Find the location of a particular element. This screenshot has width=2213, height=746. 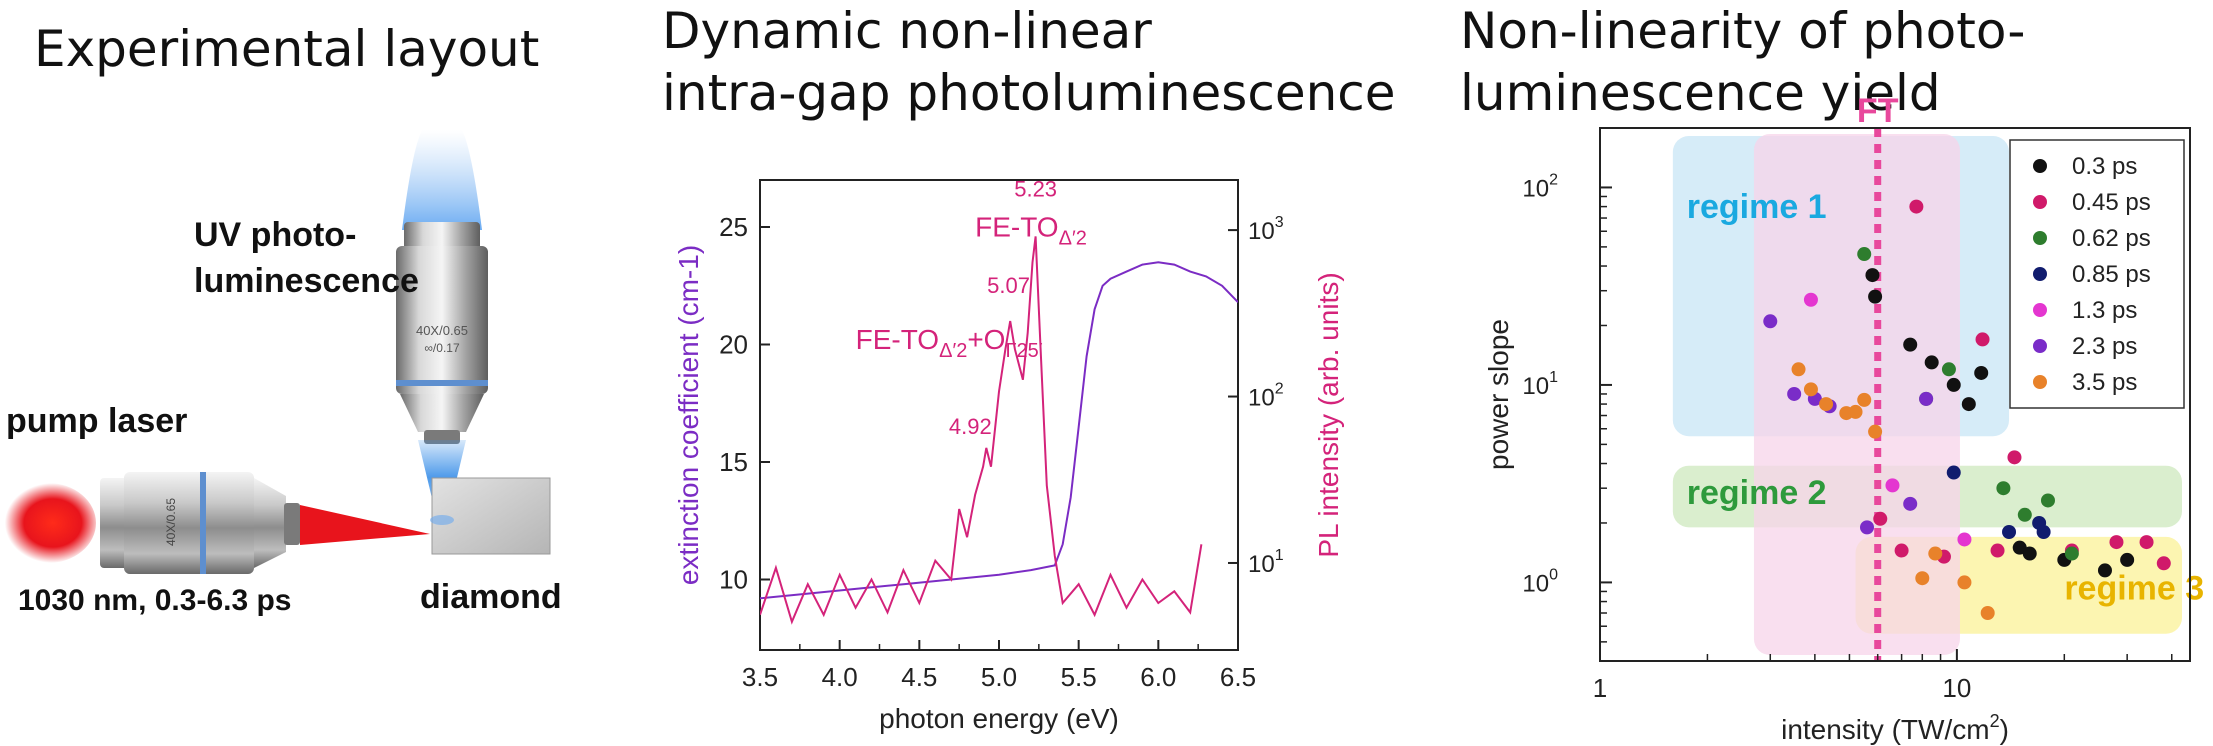

y-tick-base: 10 is located at coordinates (1535, 188).